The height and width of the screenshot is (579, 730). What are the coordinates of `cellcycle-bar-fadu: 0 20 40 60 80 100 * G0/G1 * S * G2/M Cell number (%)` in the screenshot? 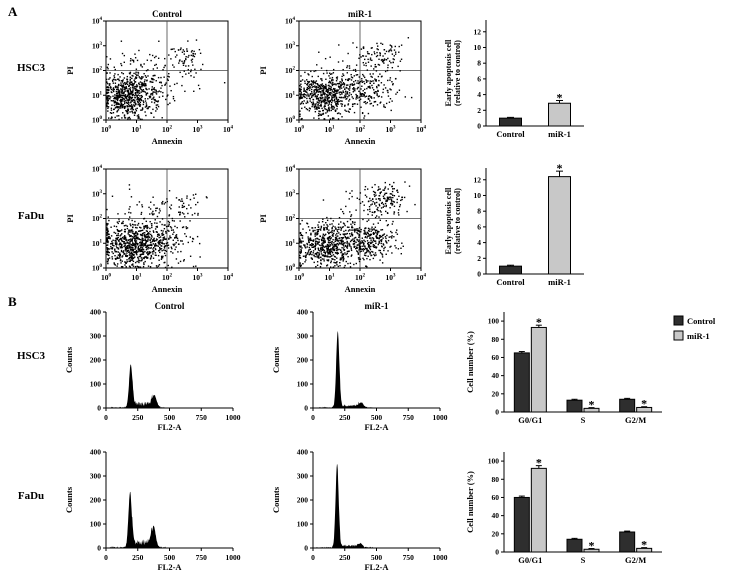 It's located at (595, 509).